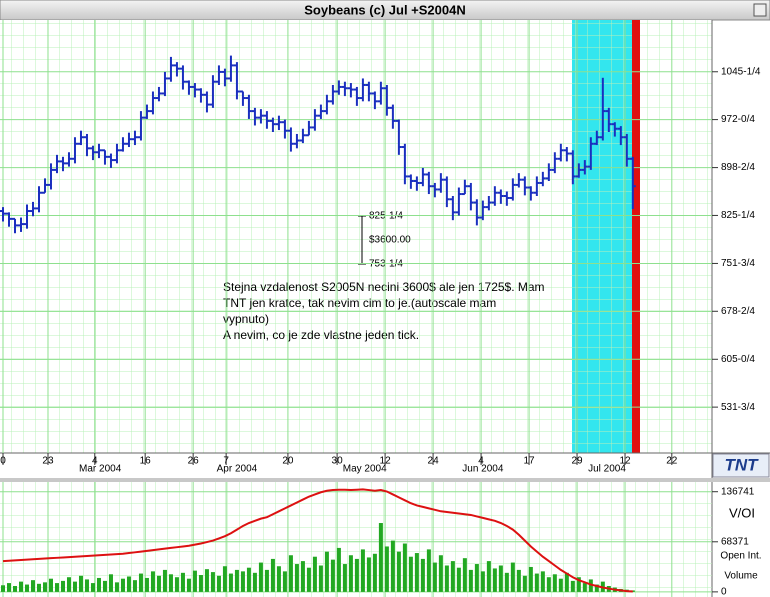 The width and height of the screenshot is (770, 597). Describe the element at coordinates (740, 556) in the screenshot. I see `legend-entry: Open Int.` at that location.